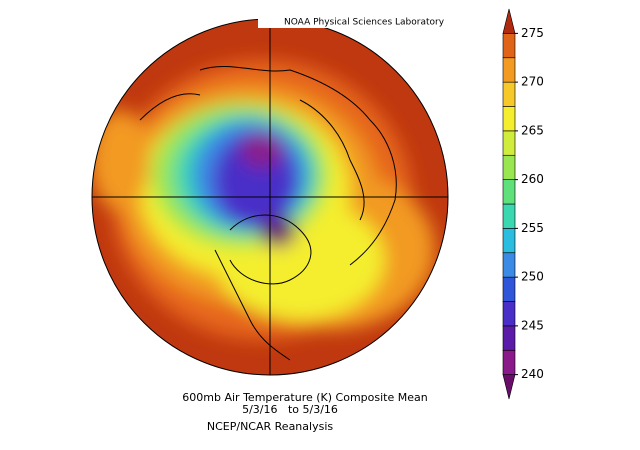 The height and width of the screenshot is (450, 640). I want to click on colorbar: 240 245 250 255 260 265 270 275, so click(523, 204).